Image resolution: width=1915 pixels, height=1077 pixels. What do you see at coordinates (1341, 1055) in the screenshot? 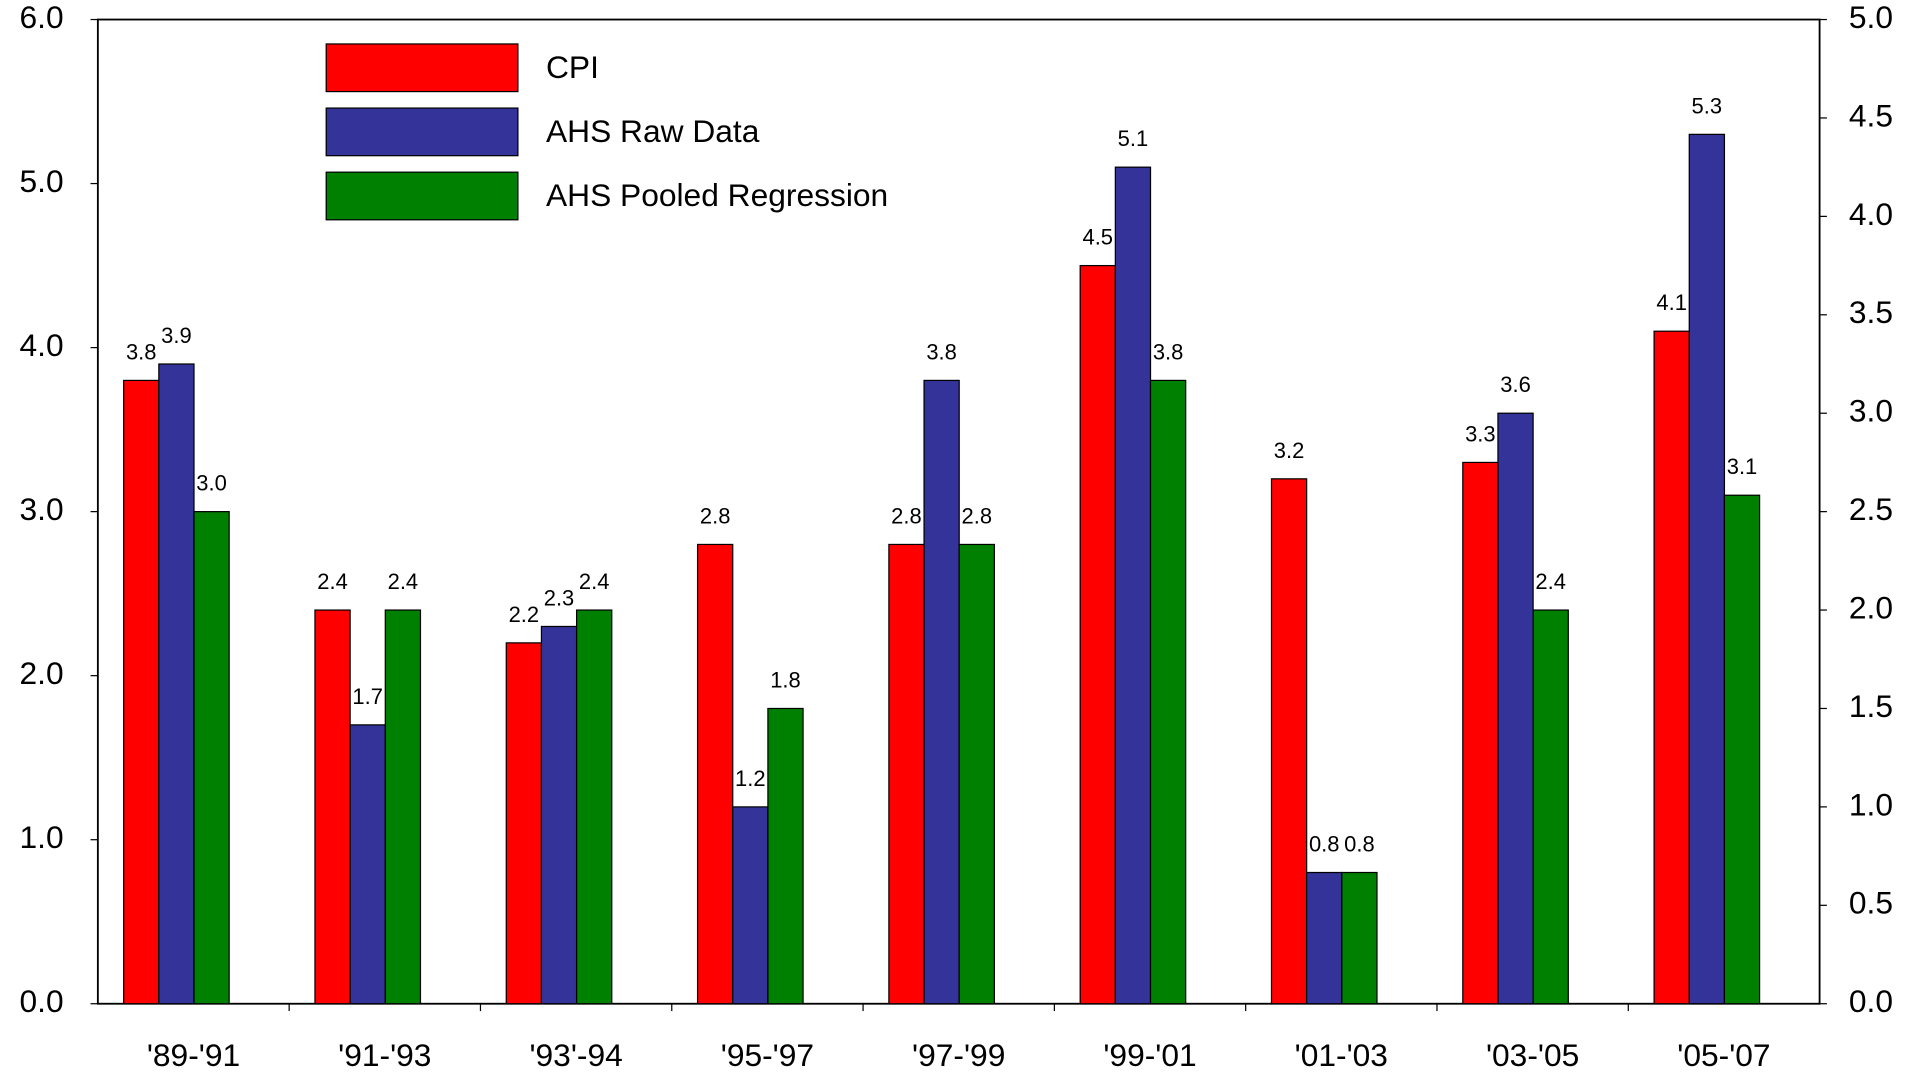
I see `x-tick-label: '01-'03` at bounding box center [1341, 1055].